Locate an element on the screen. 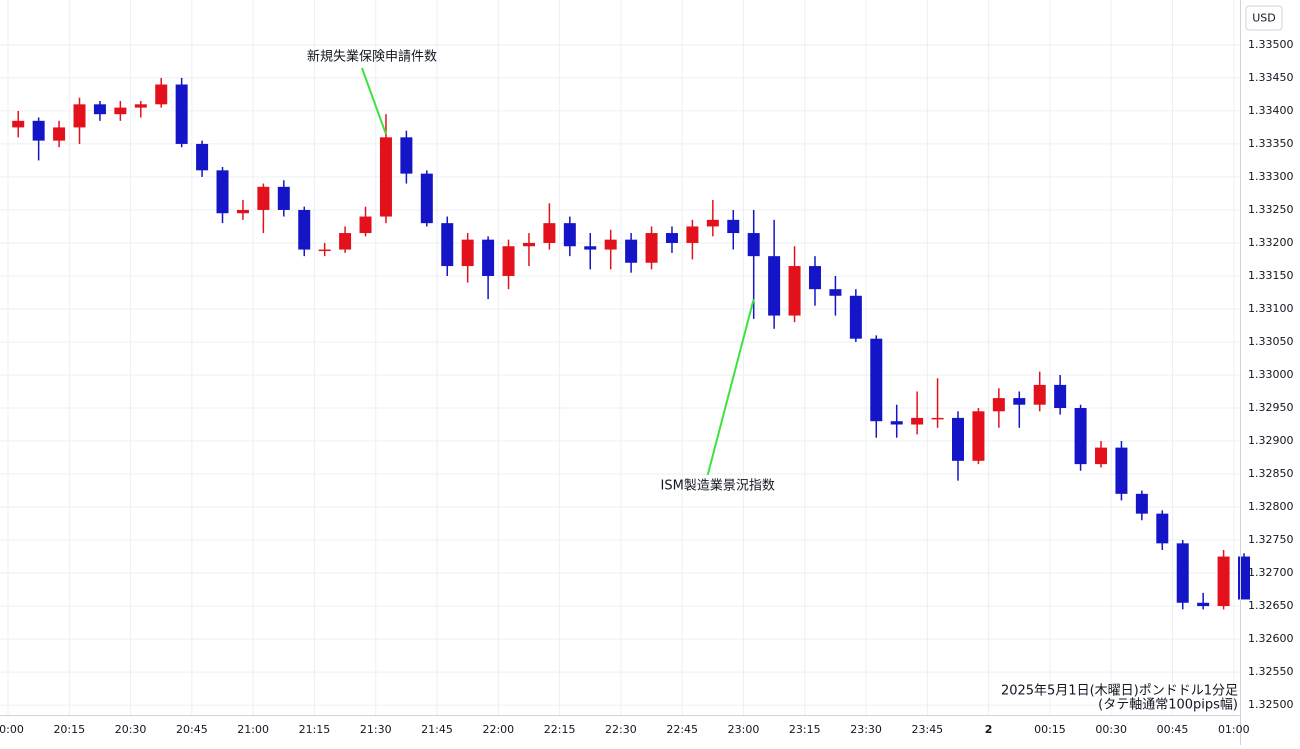  y-tick-label: 1.32950 is located at coordinates (1271, 407).